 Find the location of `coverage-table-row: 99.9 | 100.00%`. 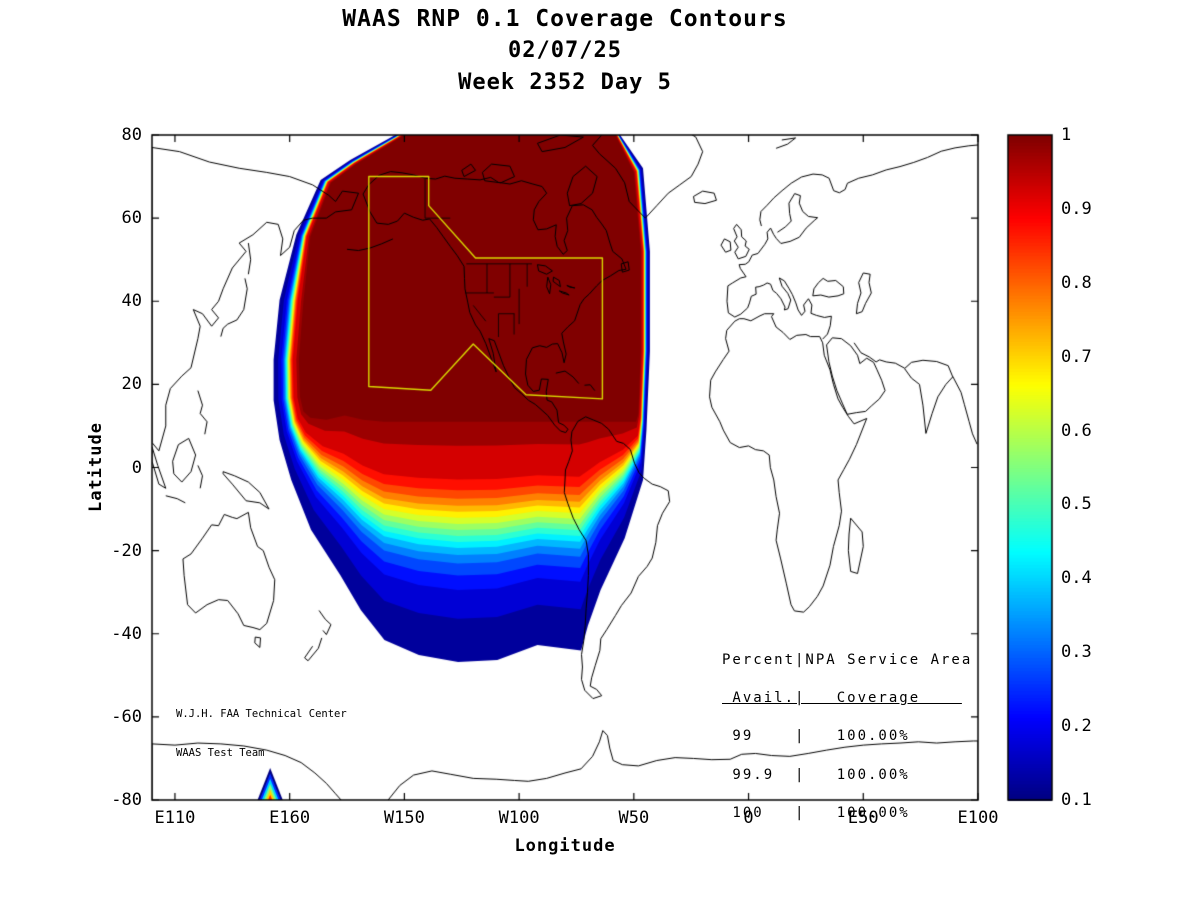

coverage-table-row: 99.9 | 100.00% is located at coordinates (816, 774).